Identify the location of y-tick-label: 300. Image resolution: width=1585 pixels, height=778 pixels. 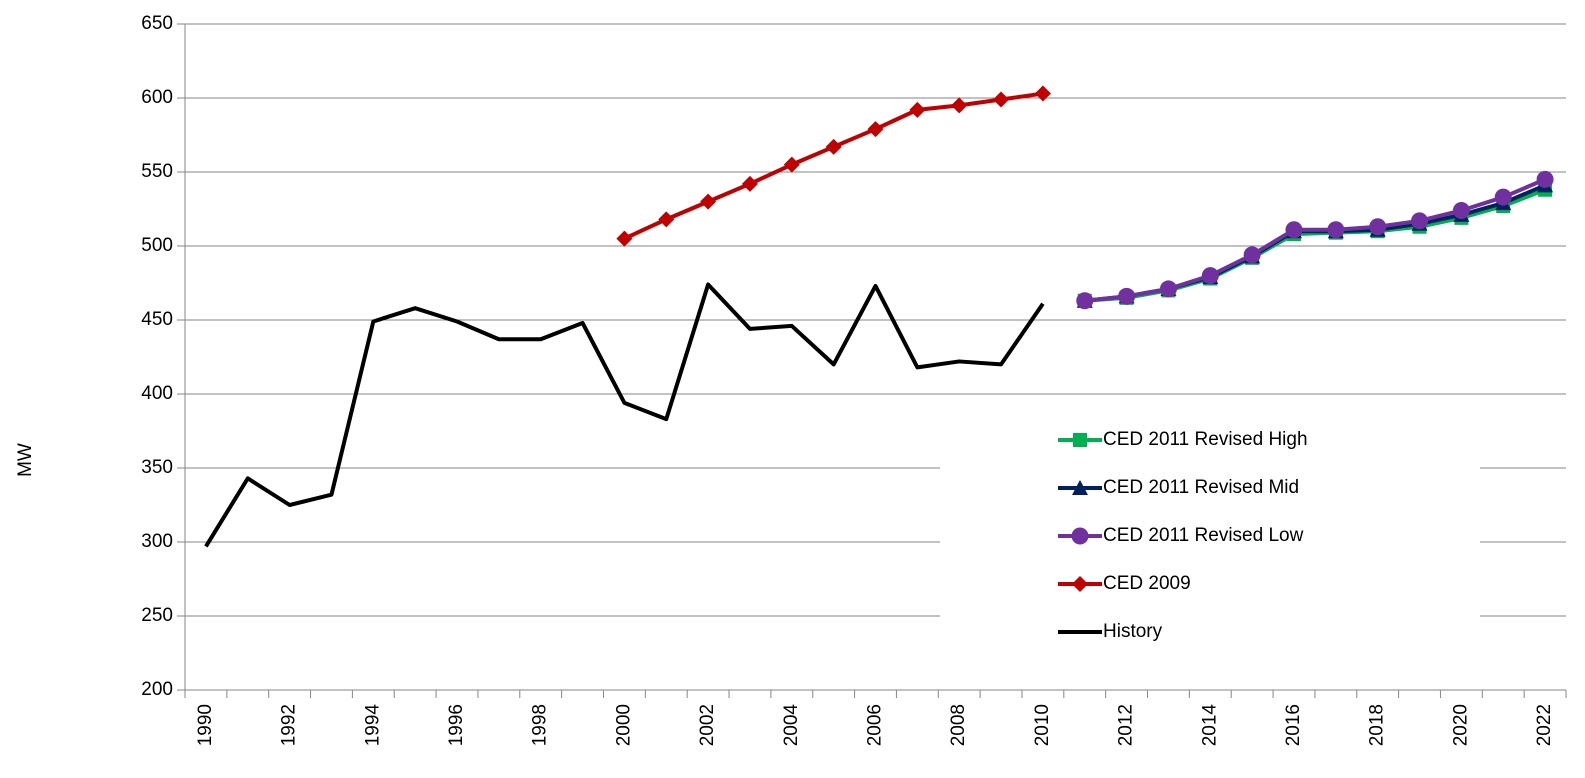
(157, 541).